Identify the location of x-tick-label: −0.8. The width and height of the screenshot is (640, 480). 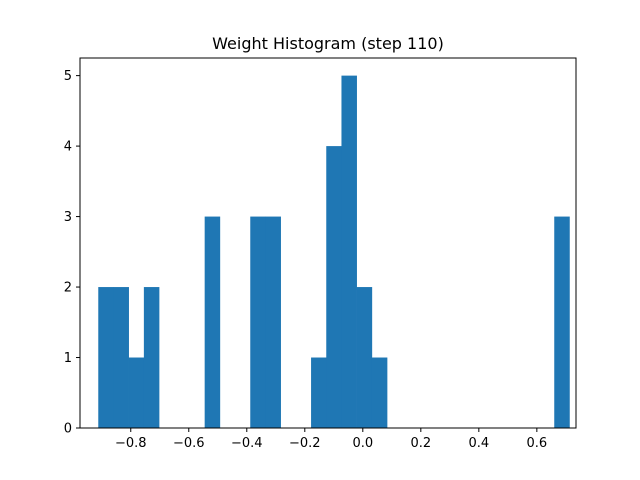
(131, 443).